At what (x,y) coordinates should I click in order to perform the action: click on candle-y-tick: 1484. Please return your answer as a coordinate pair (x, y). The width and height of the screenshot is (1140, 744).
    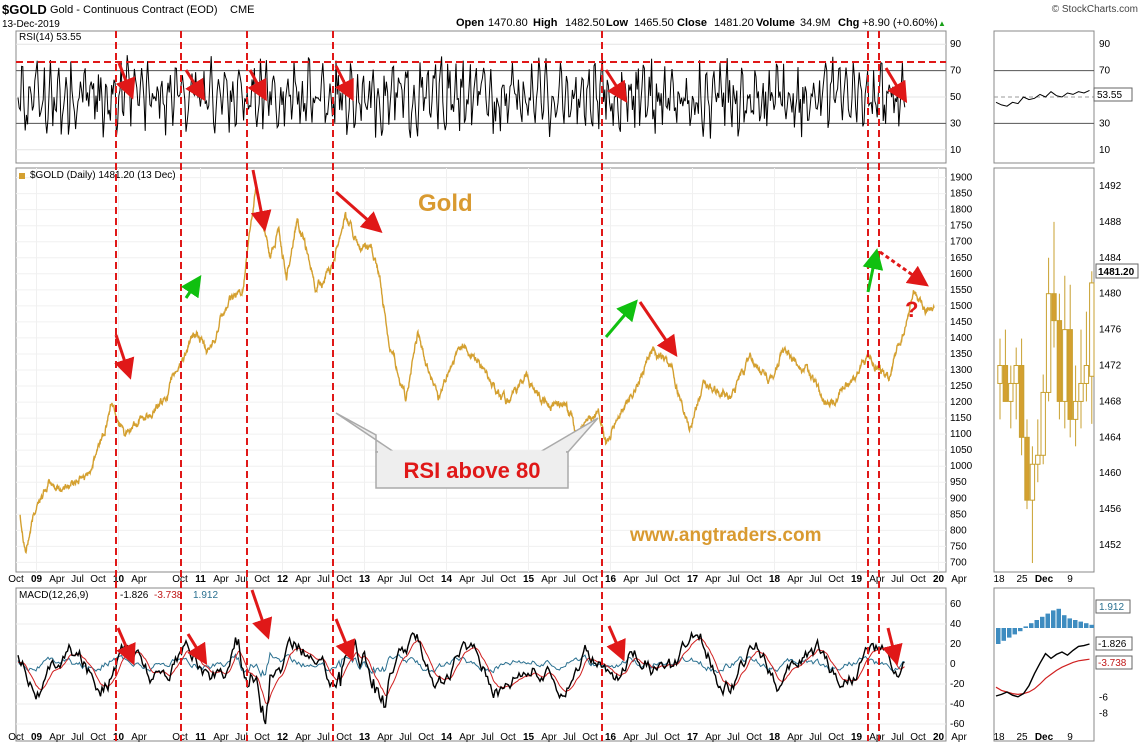
    Looking at the image, I should click on (1110, 258).